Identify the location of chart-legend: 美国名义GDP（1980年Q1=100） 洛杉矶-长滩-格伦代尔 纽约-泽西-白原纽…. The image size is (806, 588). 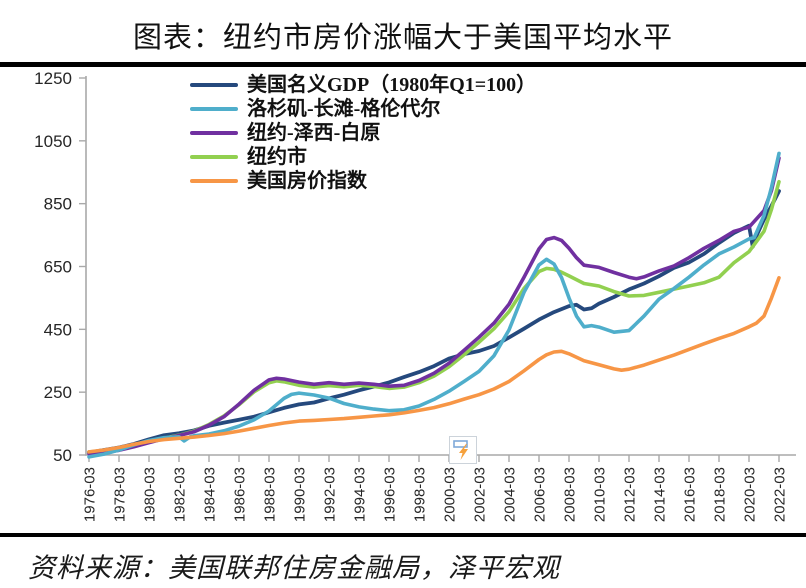
(363, 133).